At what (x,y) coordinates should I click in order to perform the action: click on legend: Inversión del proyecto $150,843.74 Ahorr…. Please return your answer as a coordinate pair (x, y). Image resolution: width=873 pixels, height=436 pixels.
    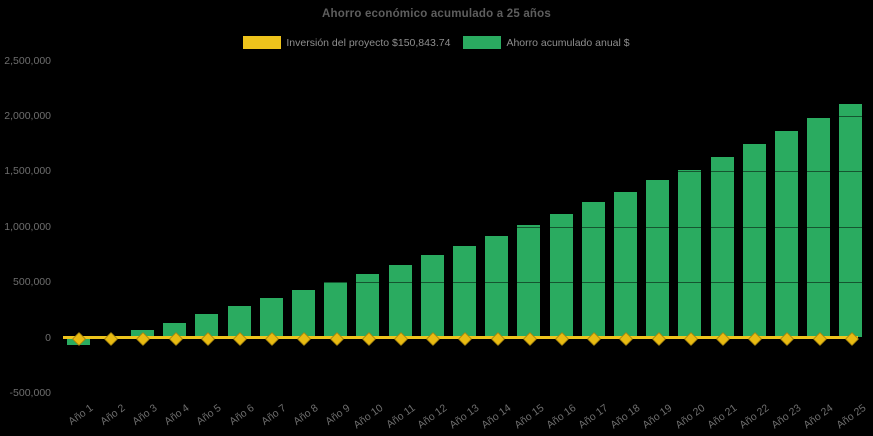
    Looking at the image, I should click on (436, 42).